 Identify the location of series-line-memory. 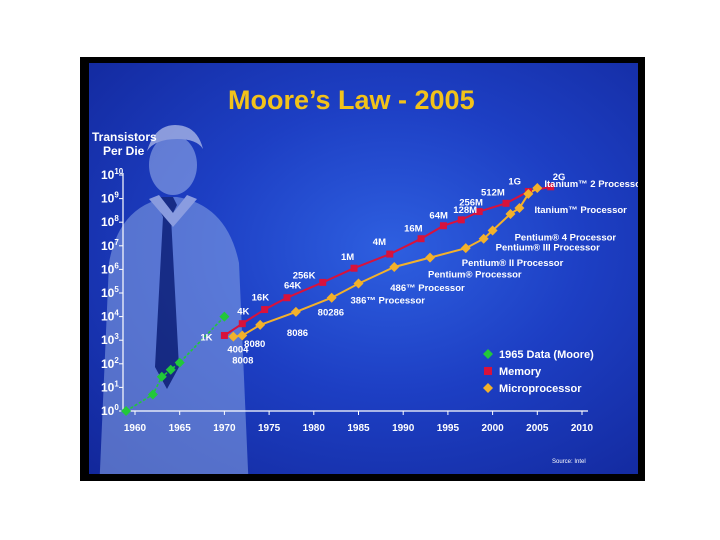
(387, 261).